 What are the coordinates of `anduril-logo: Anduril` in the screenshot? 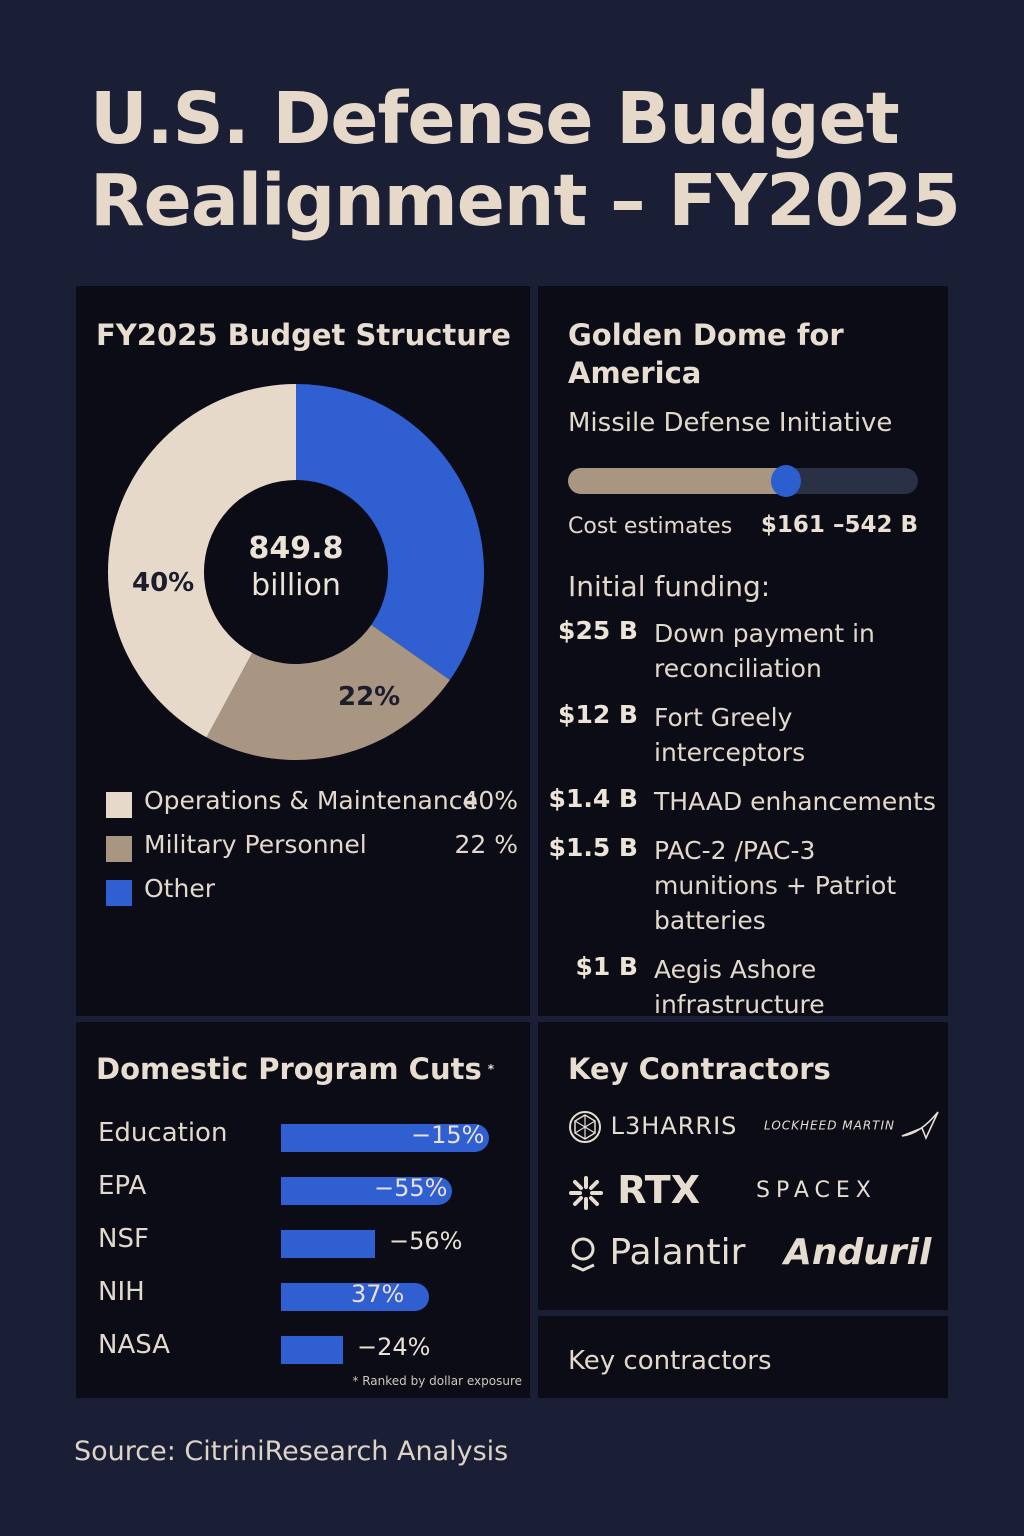 It's located at (857, 1252).